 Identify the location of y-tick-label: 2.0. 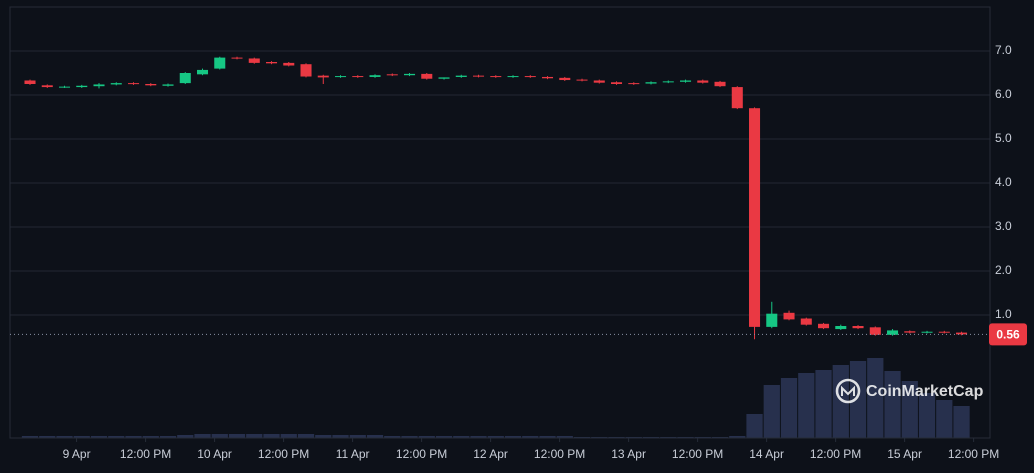
(1003, 270).